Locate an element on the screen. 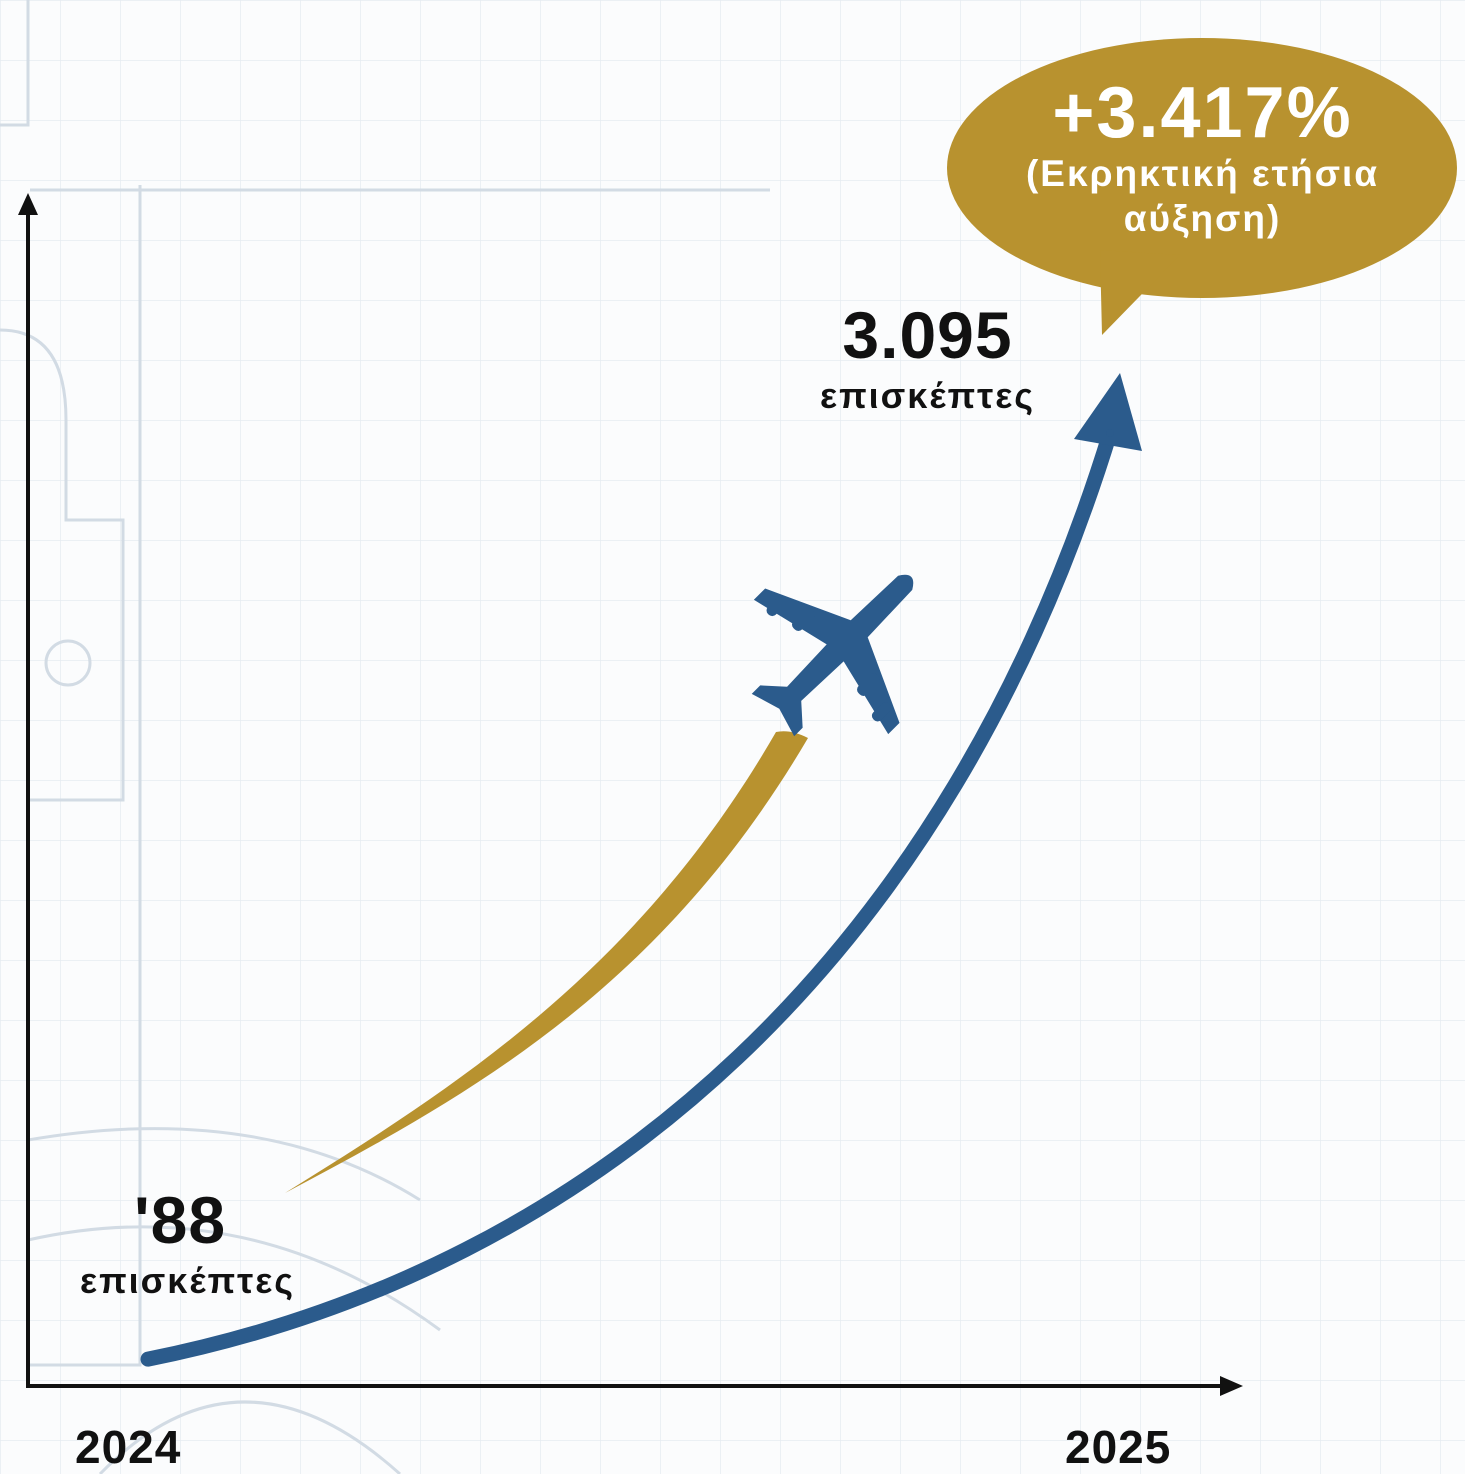 The height and width of the screenshot is (1474, 1465). data-label-2024: '88 επισκέπτες is located at coordinates (188, 1242).